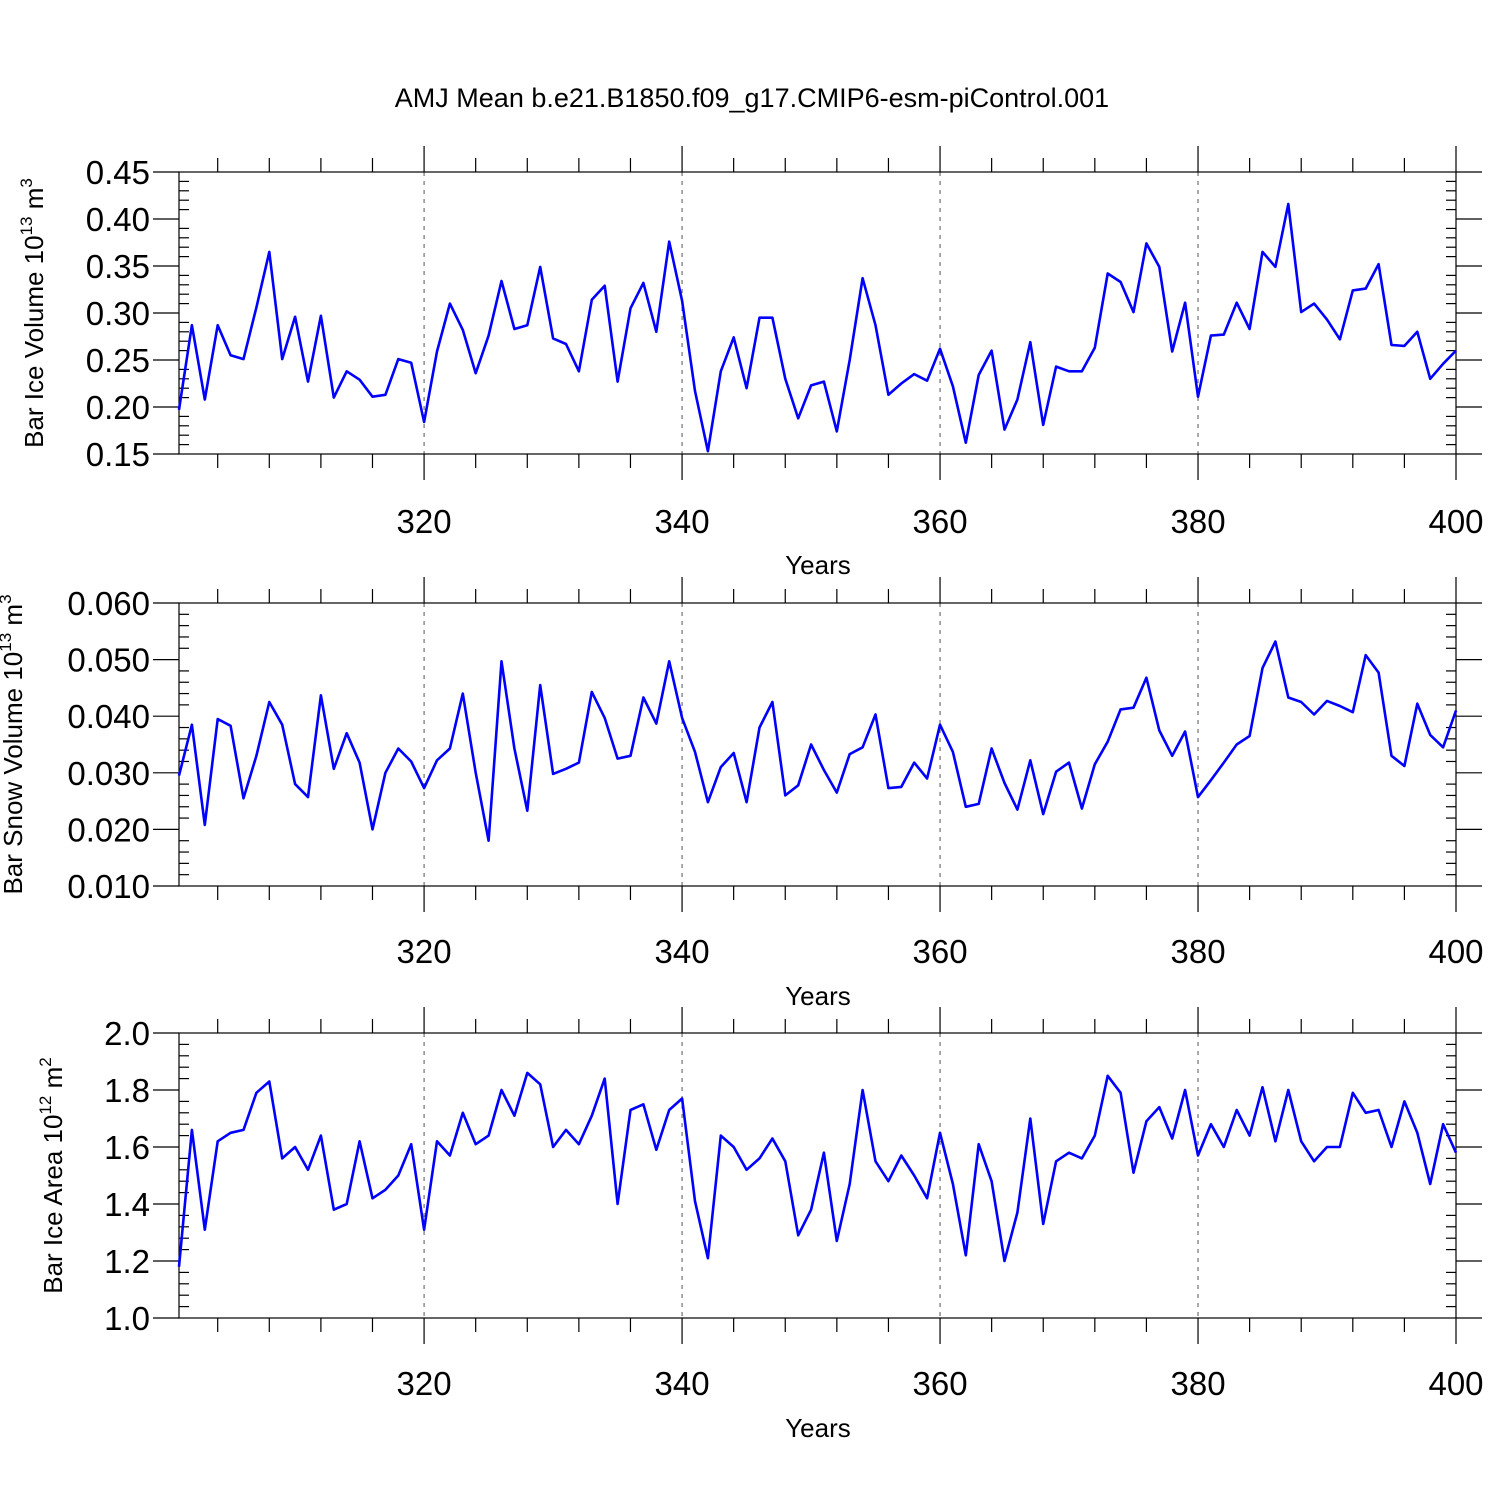 The image size is (1500, 1500). What do you see at coordinates (118, 219) in the screenshot?
I see `y-tick-label: 0.40` at bounding box center [118, 219].